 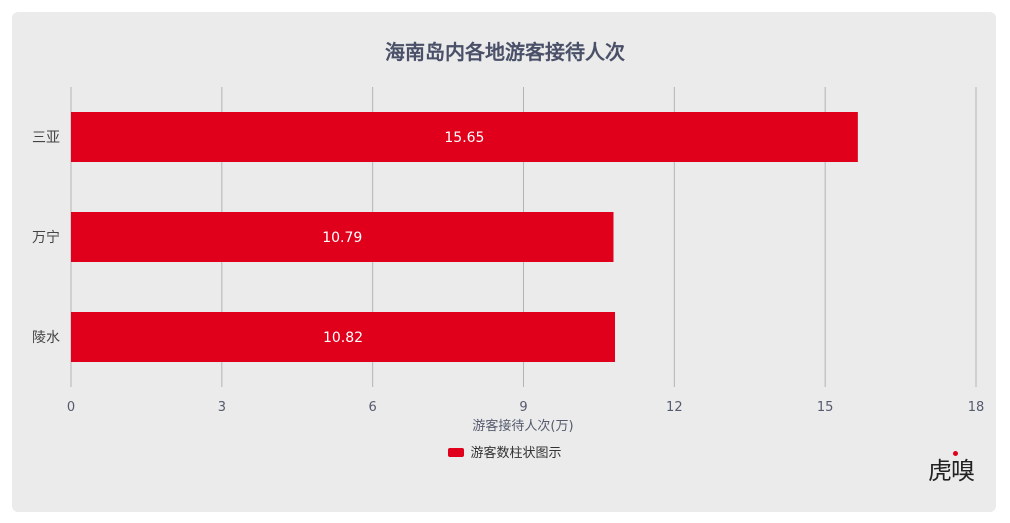 I want to click on data-label: 10.82, so click(x=343, y=338).